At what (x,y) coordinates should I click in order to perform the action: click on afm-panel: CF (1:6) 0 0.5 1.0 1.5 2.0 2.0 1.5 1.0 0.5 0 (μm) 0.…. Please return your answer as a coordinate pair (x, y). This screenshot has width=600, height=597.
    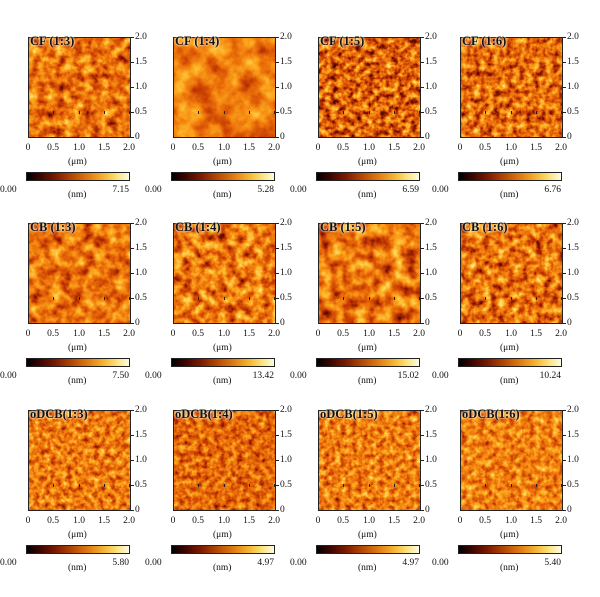
    Looking at the image, I should click on (505, 106).